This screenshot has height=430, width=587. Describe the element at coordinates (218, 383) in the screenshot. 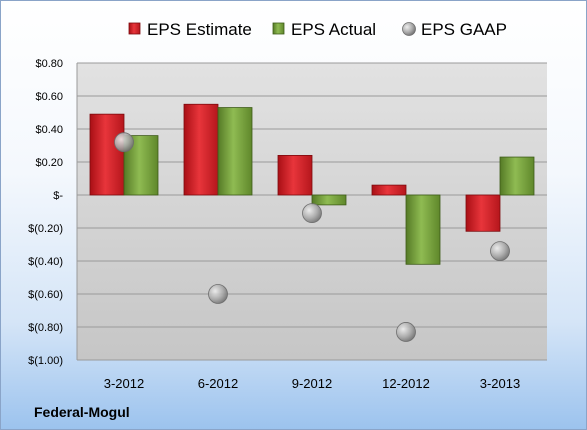

I see `x-tick-label: 6-2012` at that location.